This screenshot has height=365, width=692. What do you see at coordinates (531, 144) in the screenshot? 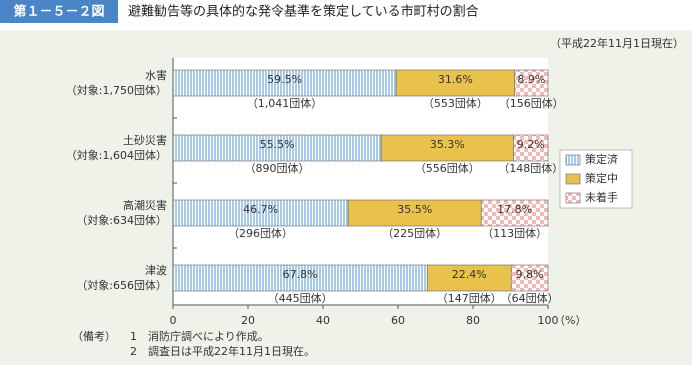
I see `value-label: 9.2%` at bounding box center [531, 144].